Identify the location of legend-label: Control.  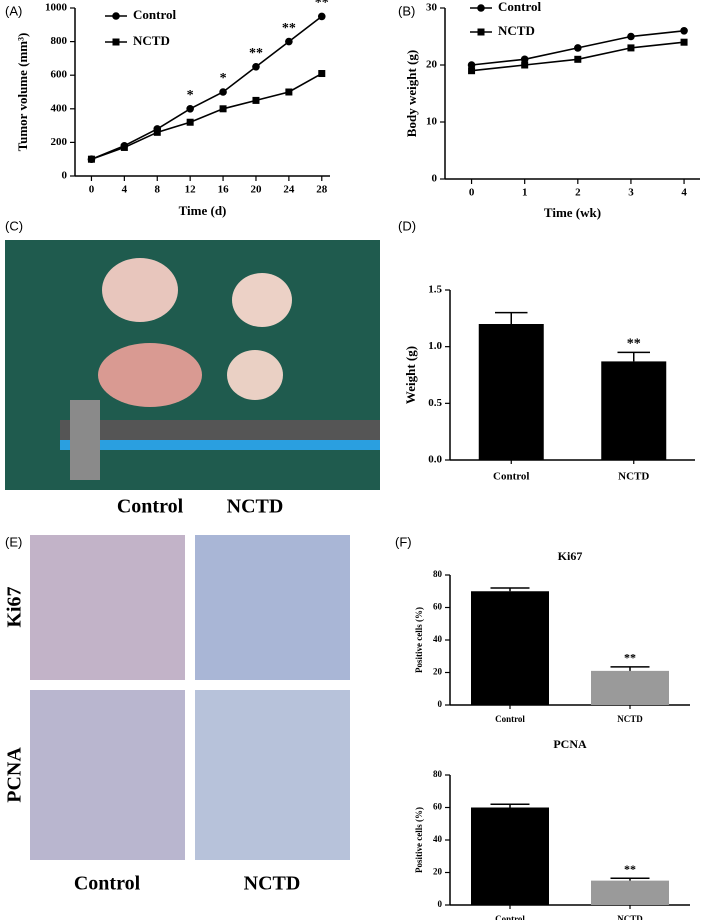
(154, 14).